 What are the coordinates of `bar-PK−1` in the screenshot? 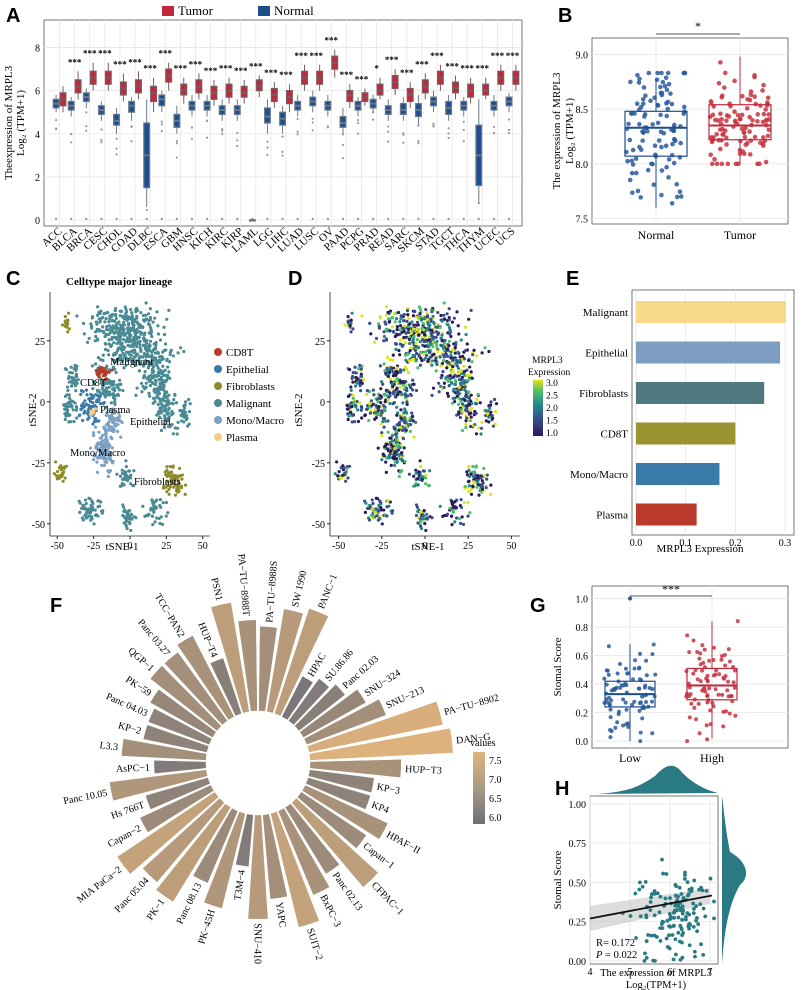 It's located at (193, 853).